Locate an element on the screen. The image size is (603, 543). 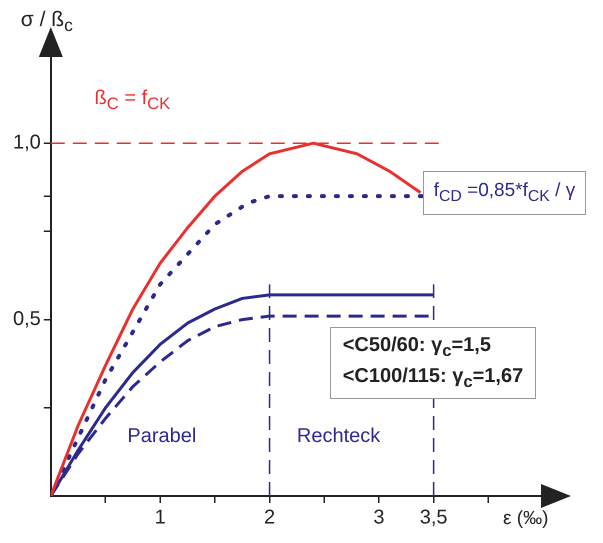
annotation: ß$_{C}$ = f$_{CK}$ is located at coordinates (132, 100).